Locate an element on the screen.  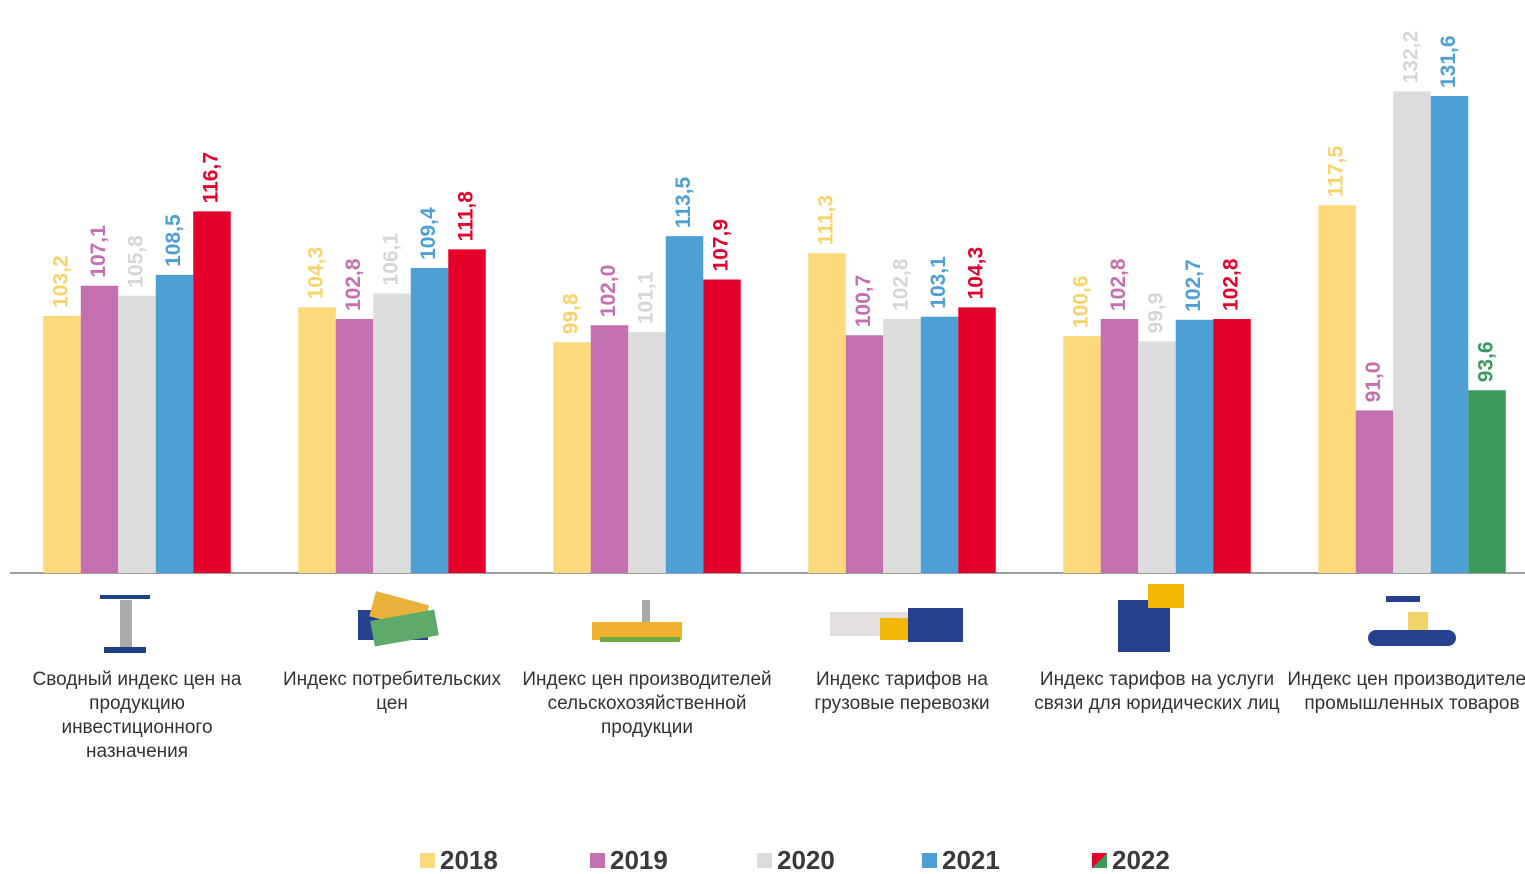
icon-conveyor is located at coordinates (1412, 621).